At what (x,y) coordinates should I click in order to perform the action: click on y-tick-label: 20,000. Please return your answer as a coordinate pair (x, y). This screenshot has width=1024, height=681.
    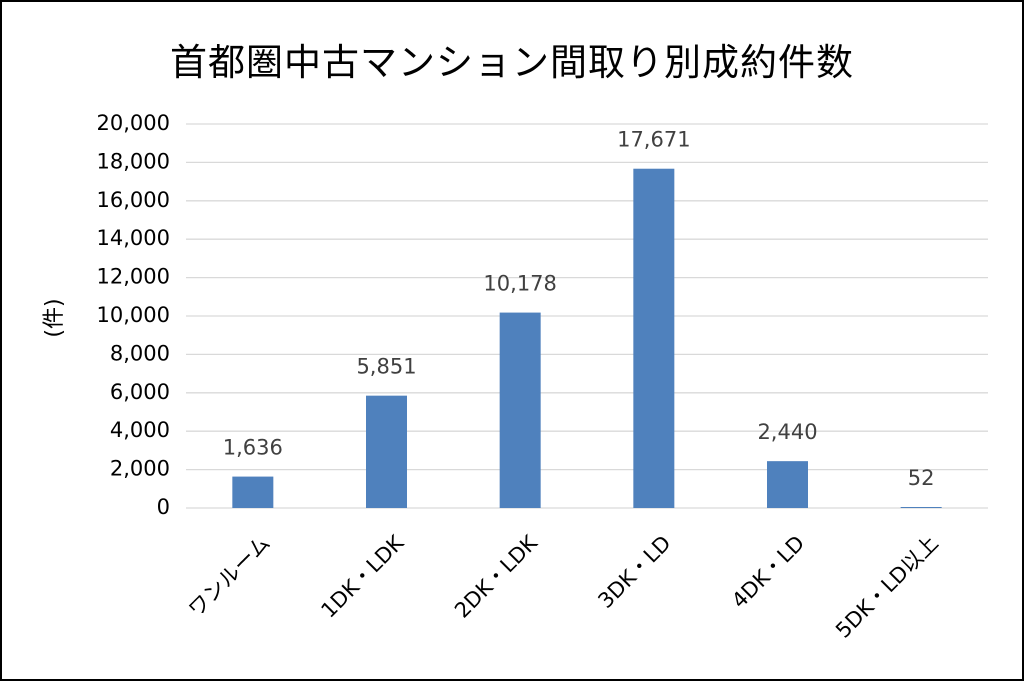
    Looking at the image, I should click on (133, 123).